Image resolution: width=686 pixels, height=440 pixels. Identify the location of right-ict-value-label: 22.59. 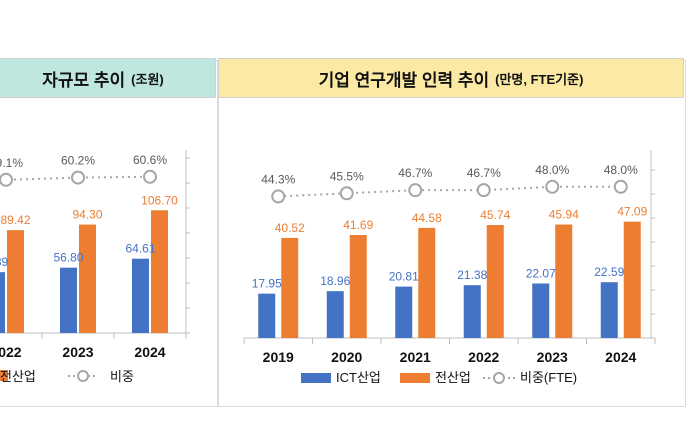
(609, 272).